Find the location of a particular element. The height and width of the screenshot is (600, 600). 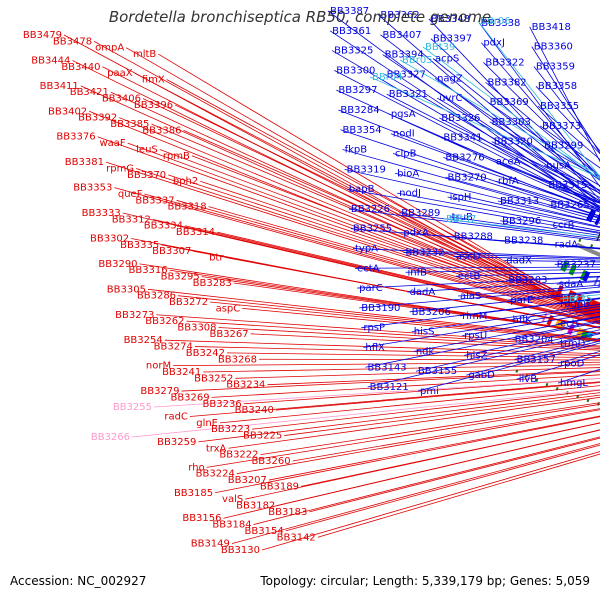

forward-gene-label: BB3361 is located at coordinates (351, 31).